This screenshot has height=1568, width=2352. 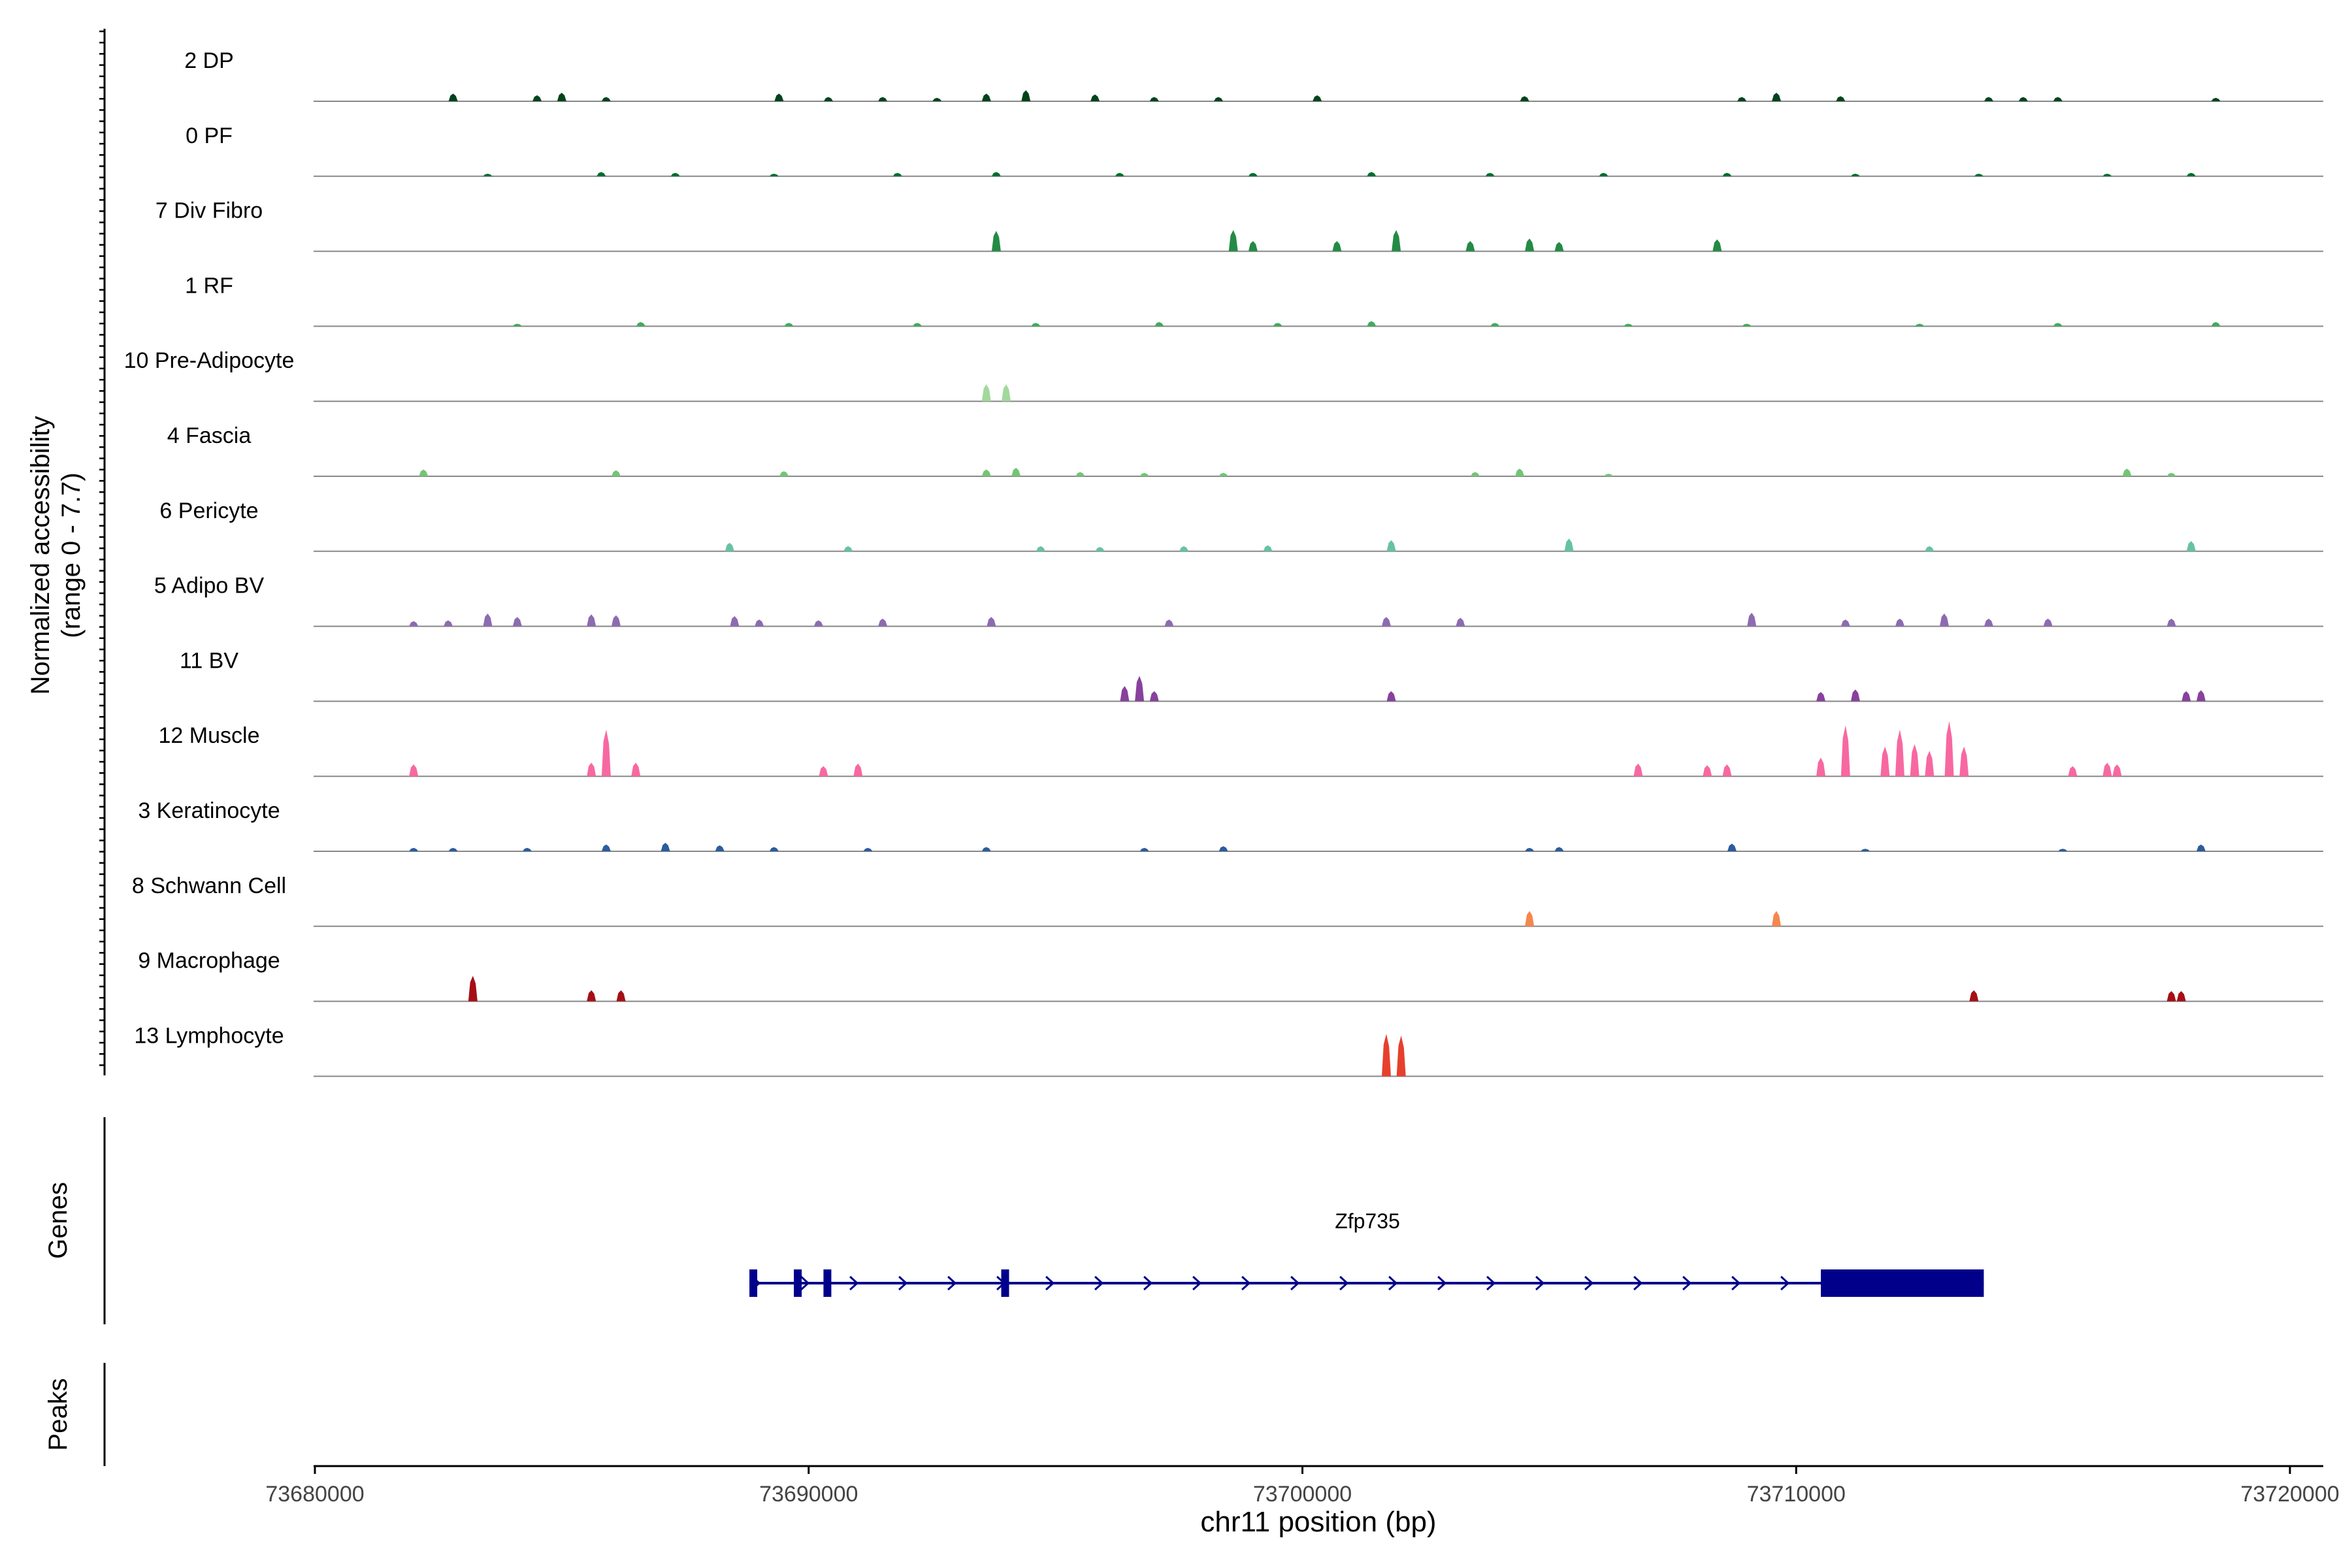 What do you see at coordinates (209, 660) in the screenshot?
I see `track-label: 11 BV` at bounding box center [209, 660].